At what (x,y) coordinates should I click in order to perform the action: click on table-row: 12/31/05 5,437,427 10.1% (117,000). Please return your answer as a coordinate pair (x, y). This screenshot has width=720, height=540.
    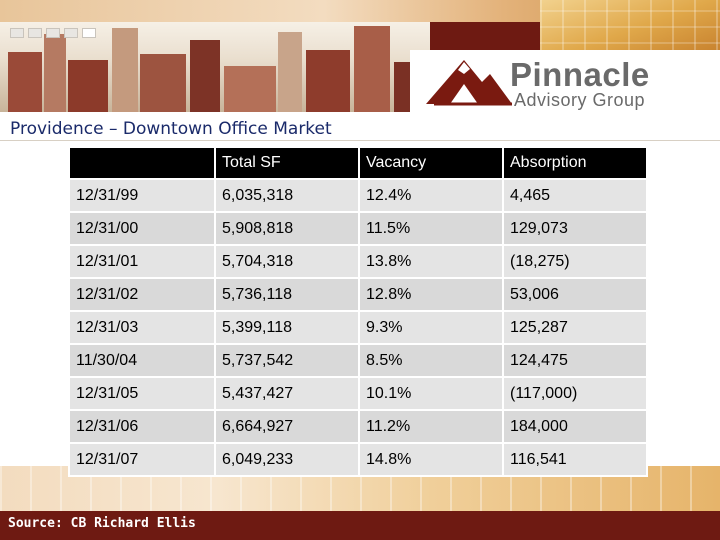
    Looking at the image, I should click on (358, 393).